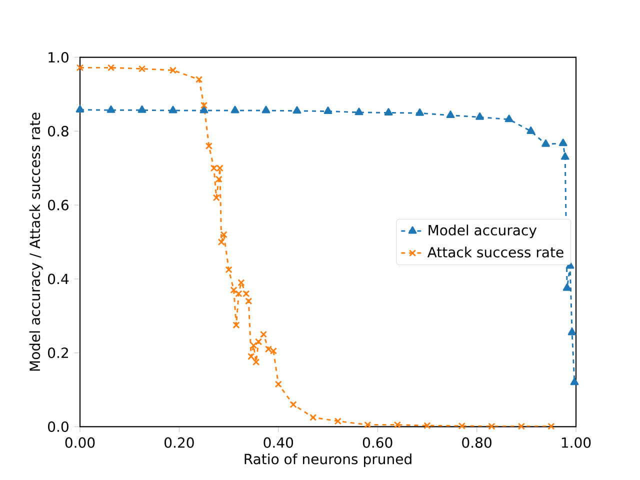 Image resolution: width=640 pixels, height=480 pixels. Describe the element at coordinates (80, 442) in the screenshot. I see `x-tick-label: 0.00` at that location.